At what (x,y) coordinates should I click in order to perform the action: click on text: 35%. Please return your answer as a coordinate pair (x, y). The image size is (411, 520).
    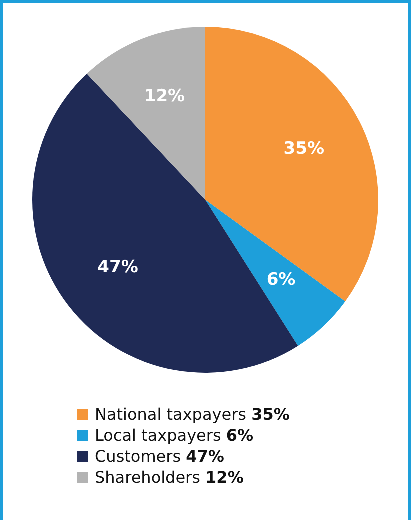
    Looking at the image, I should click on (271, 414).